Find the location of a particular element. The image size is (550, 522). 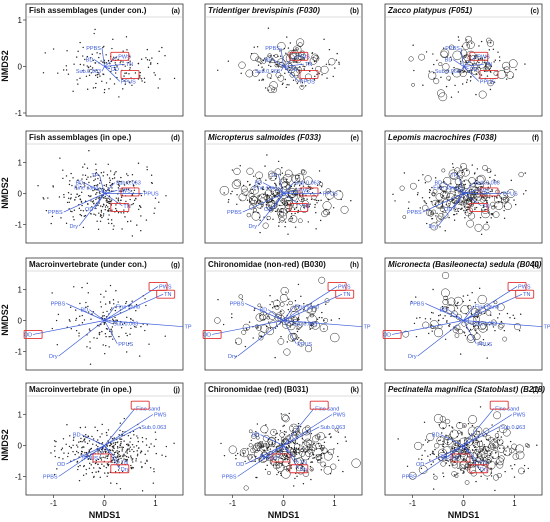

y-tick-label: -1 is located at coordinates (19, 225).